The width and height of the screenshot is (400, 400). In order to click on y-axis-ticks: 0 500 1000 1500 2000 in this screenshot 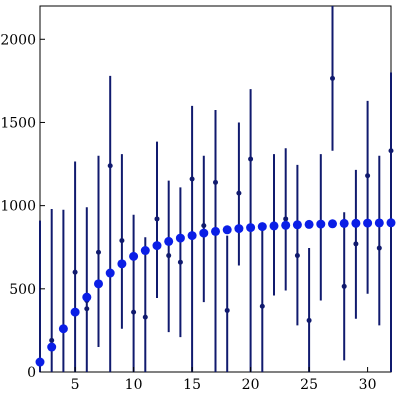, I will do `click(22, 206)`.